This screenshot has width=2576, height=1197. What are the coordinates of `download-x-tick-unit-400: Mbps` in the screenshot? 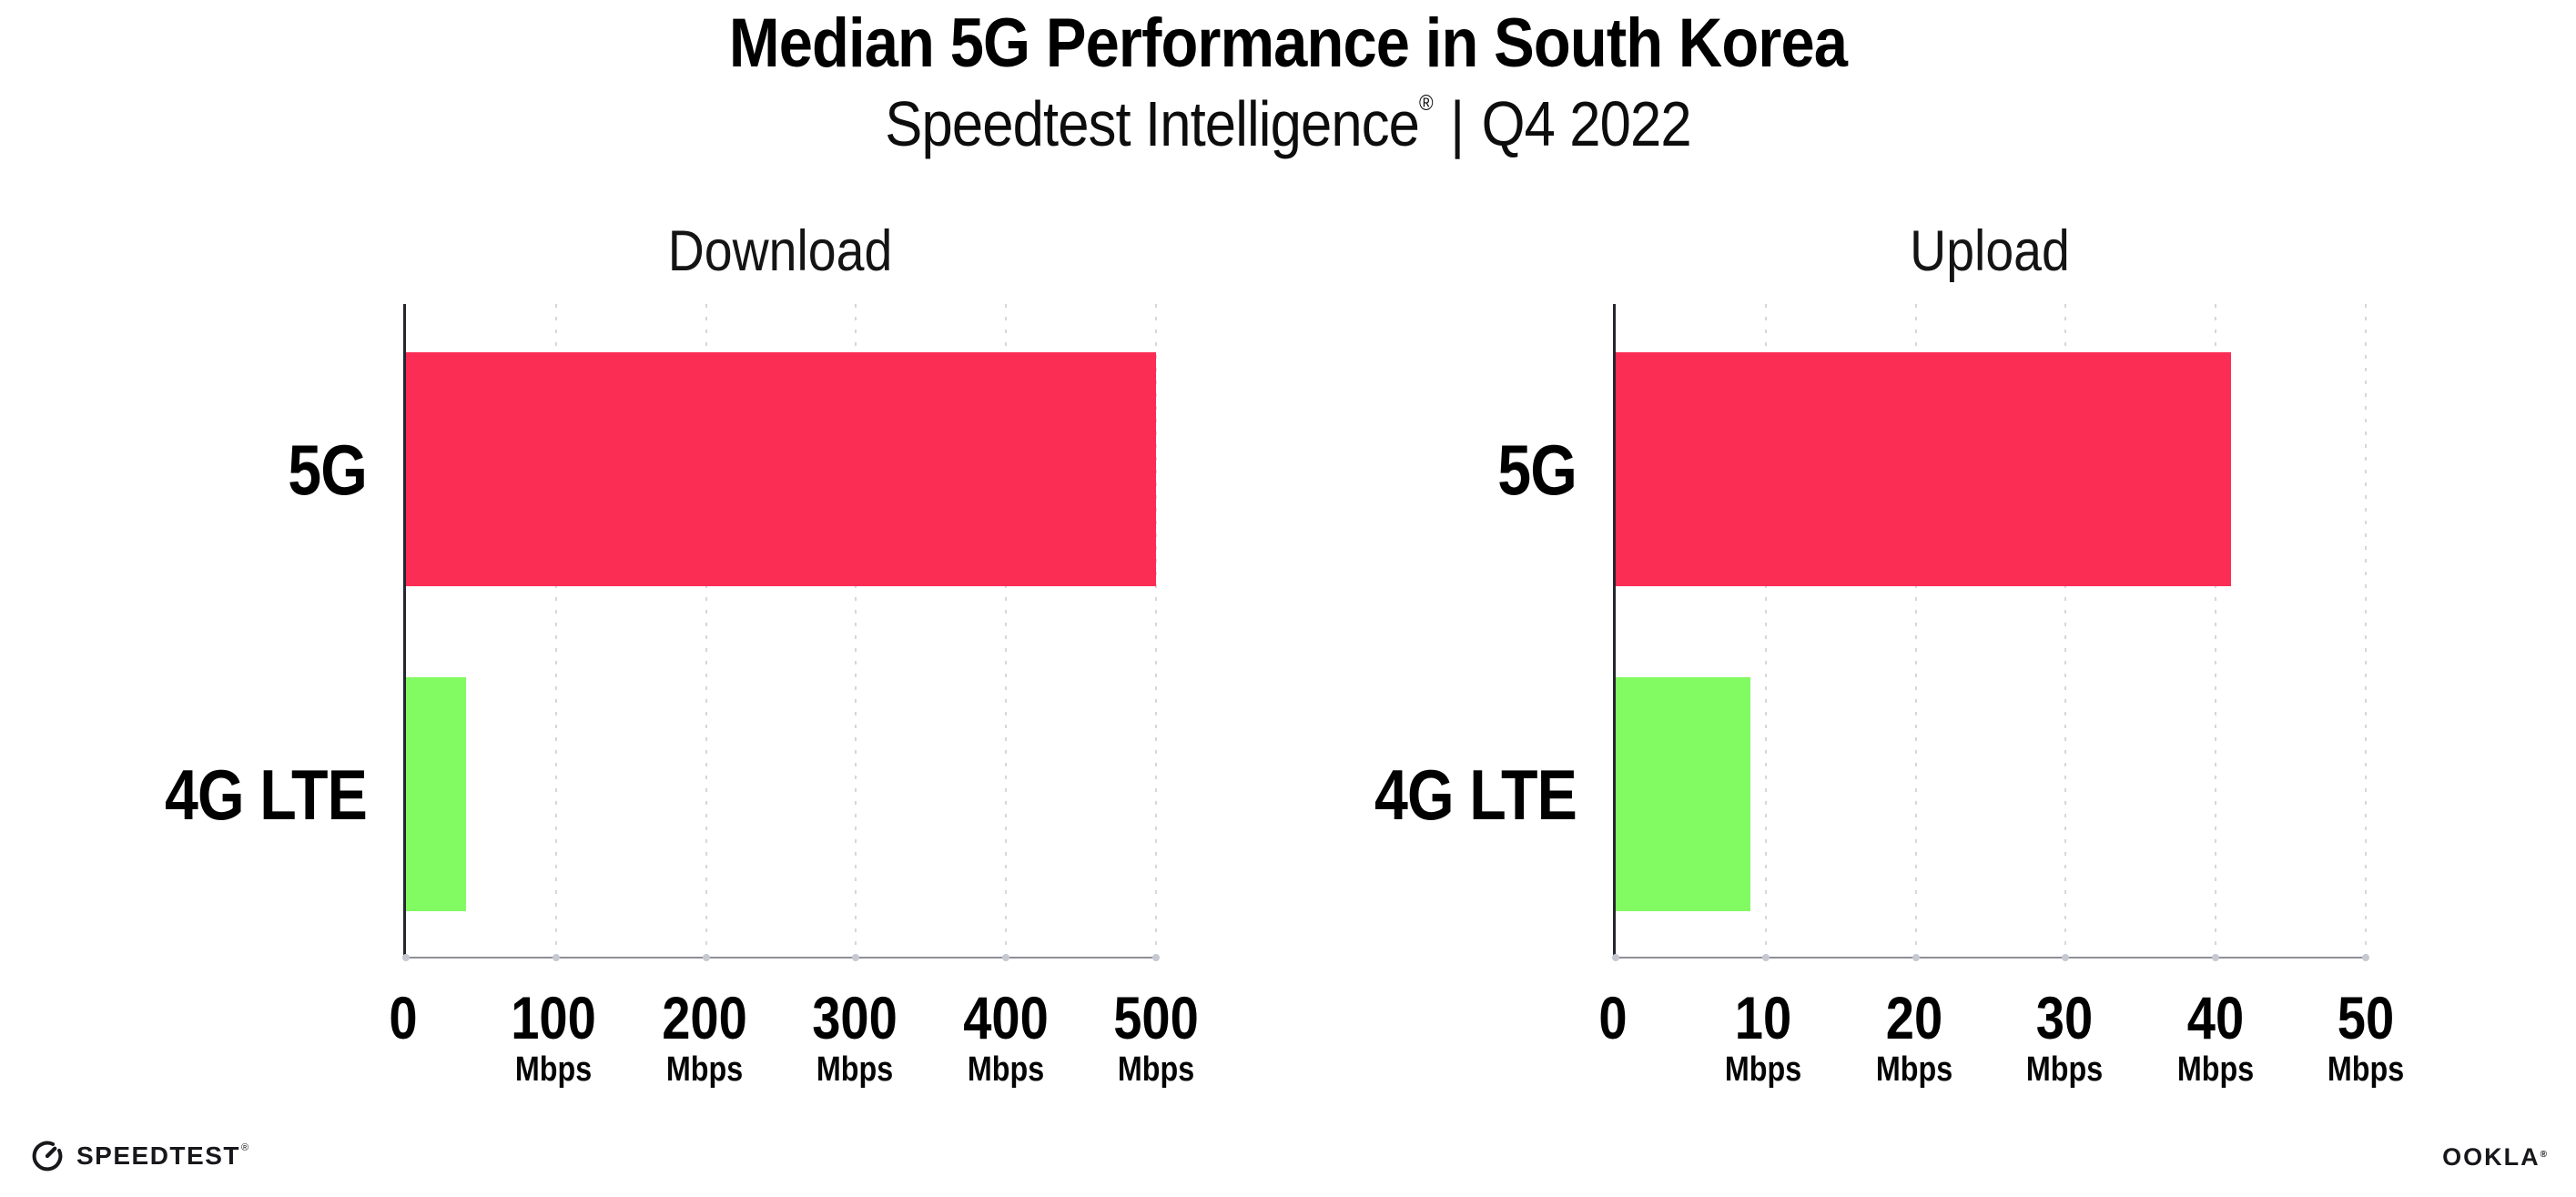 It's located at (1005, 1069).